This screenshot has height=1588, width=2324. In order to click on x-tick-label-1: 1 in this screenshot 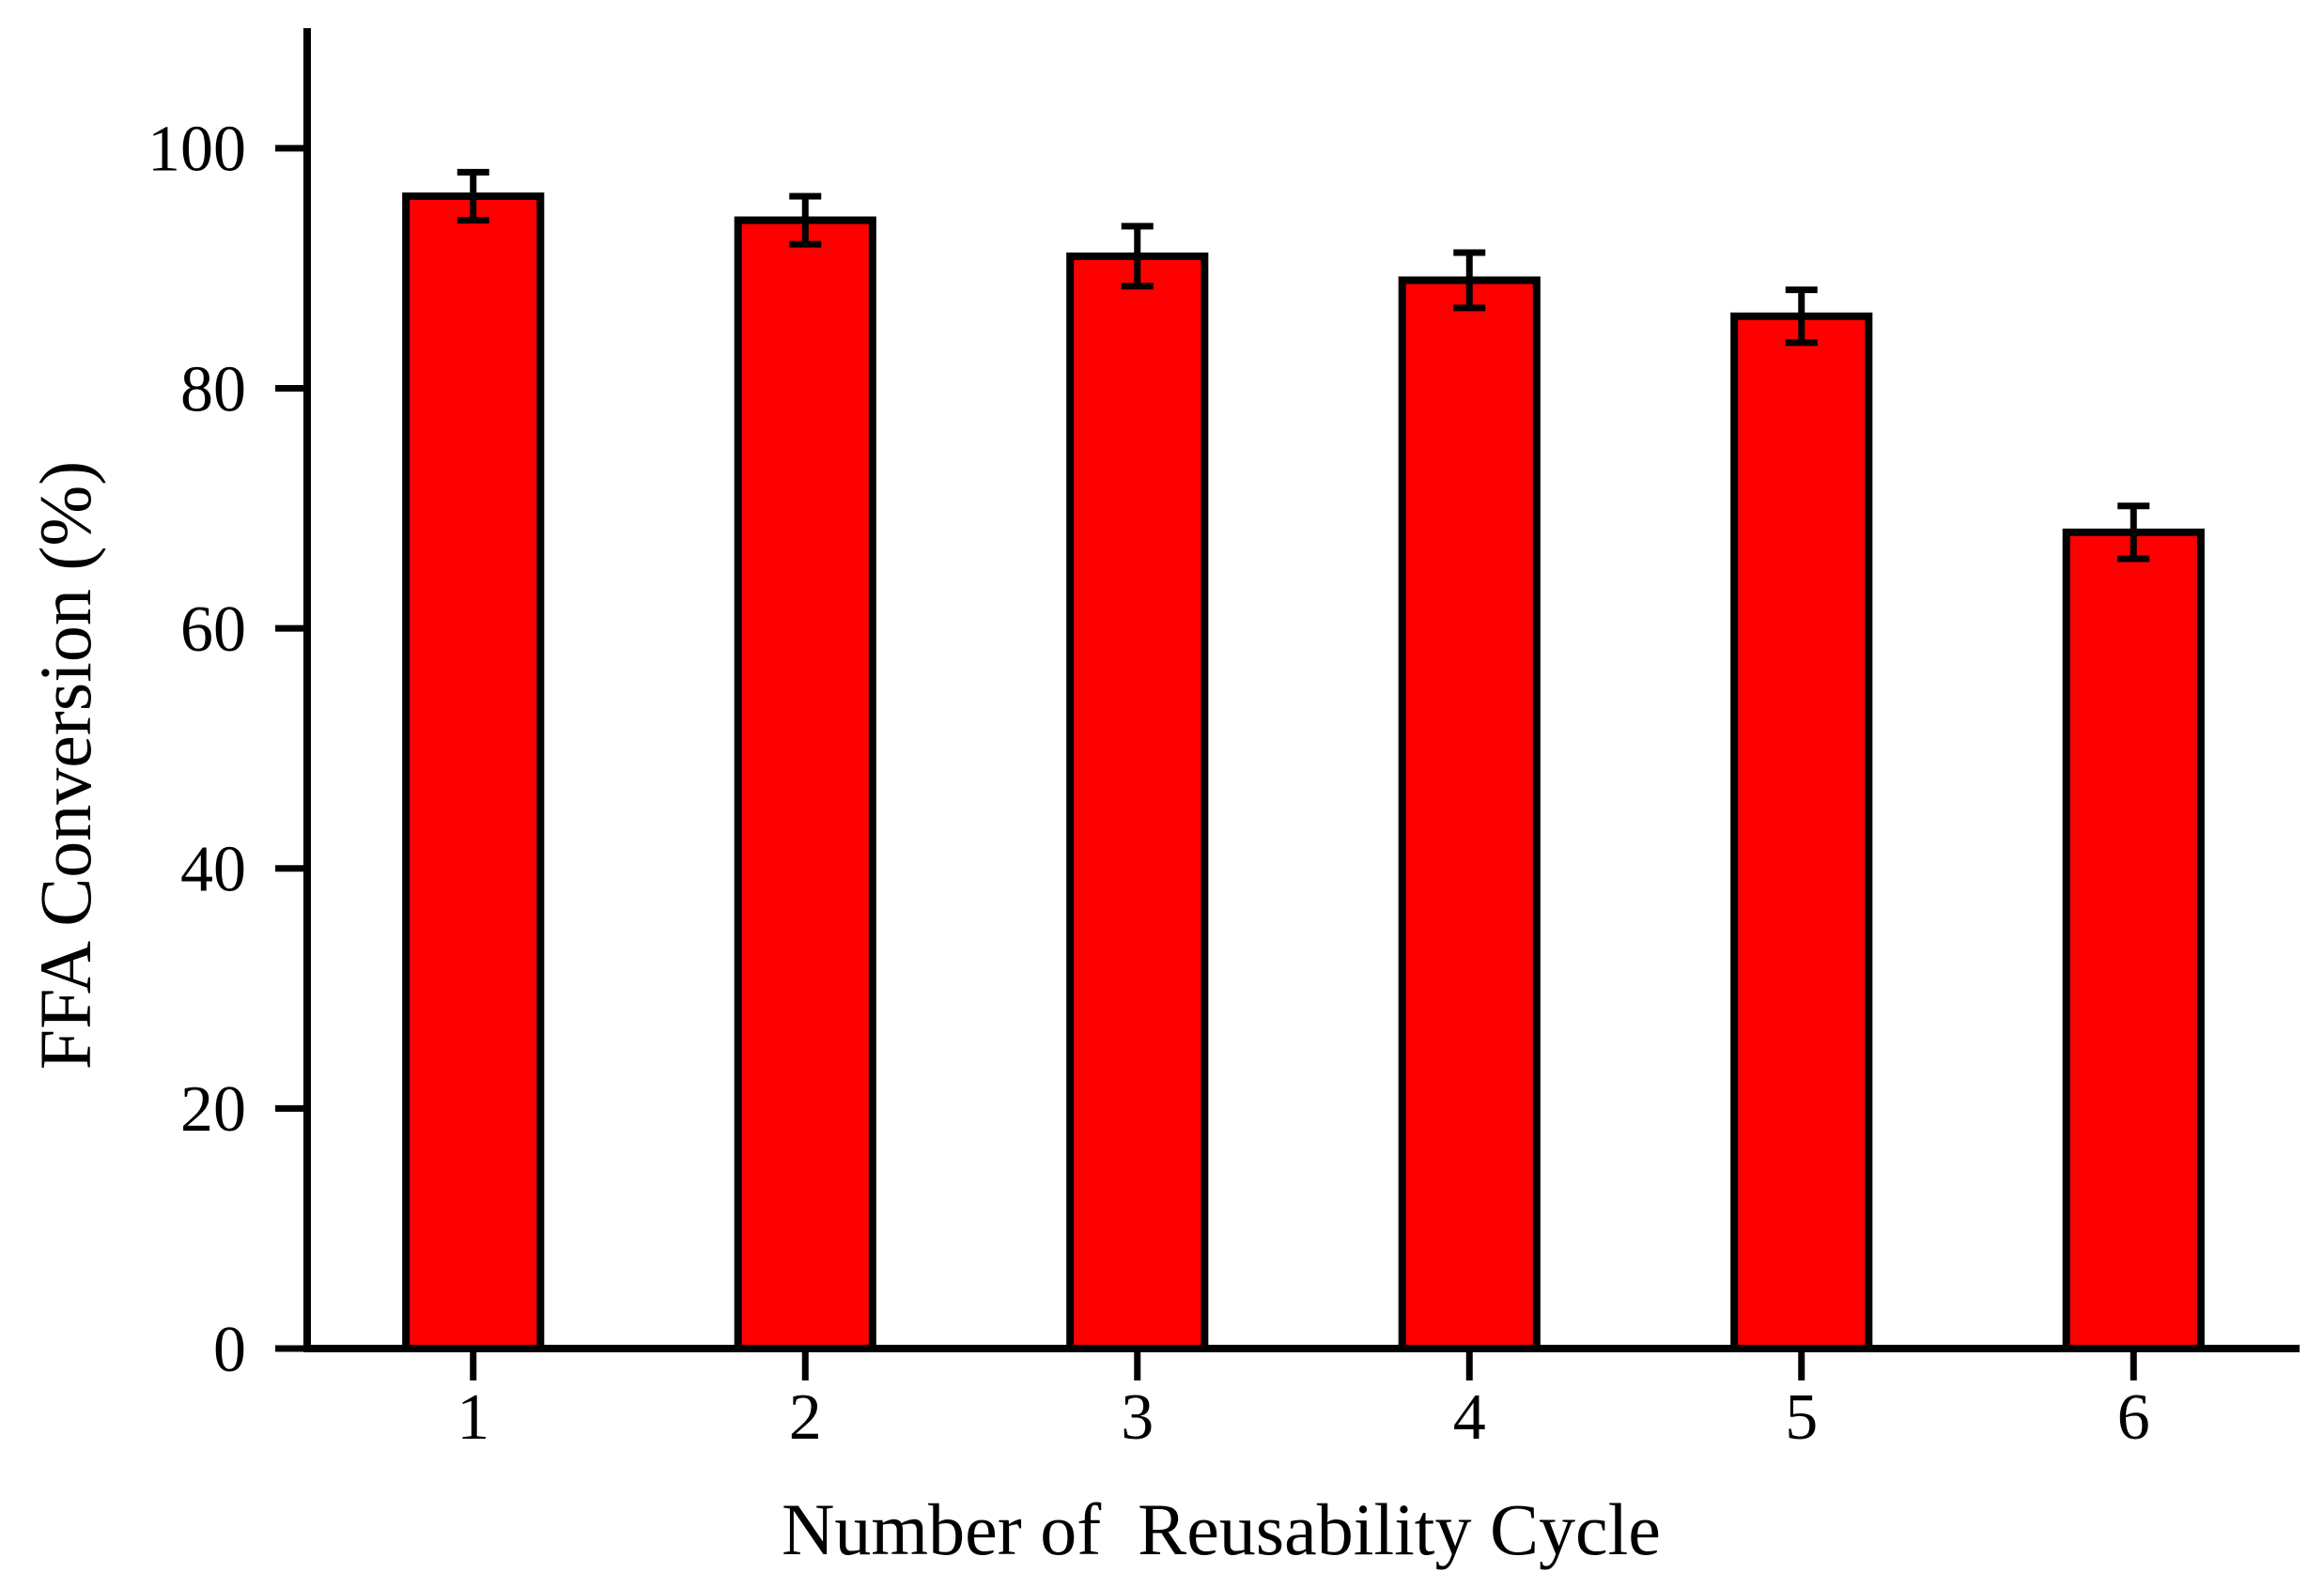, I will do `click(473, 1418)`.